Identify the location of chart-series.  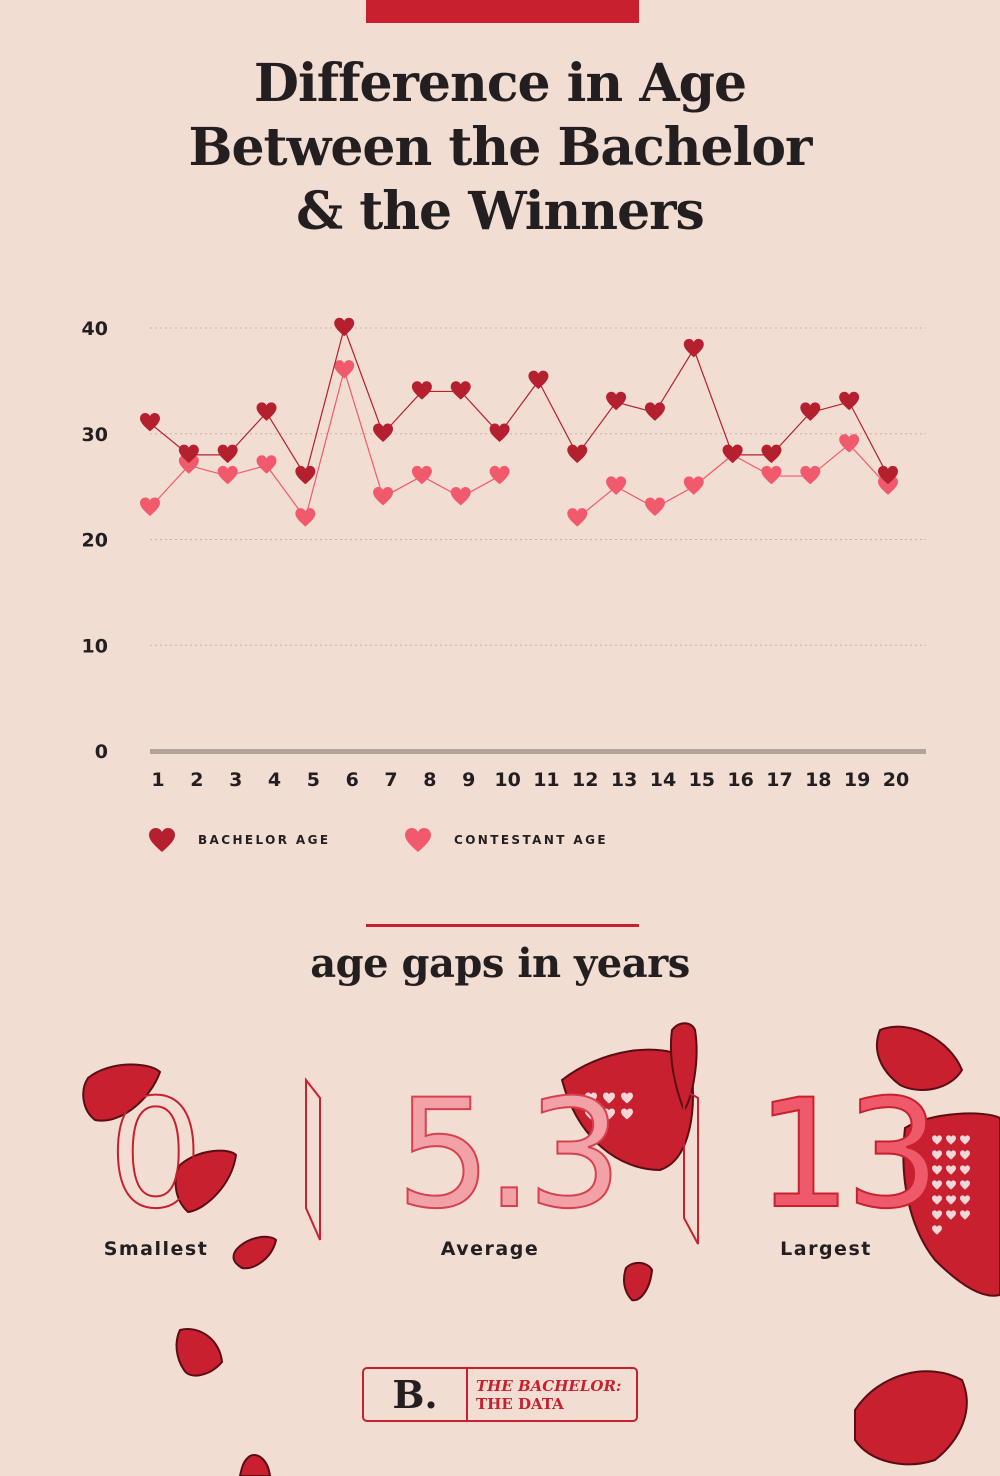
(519, 422).